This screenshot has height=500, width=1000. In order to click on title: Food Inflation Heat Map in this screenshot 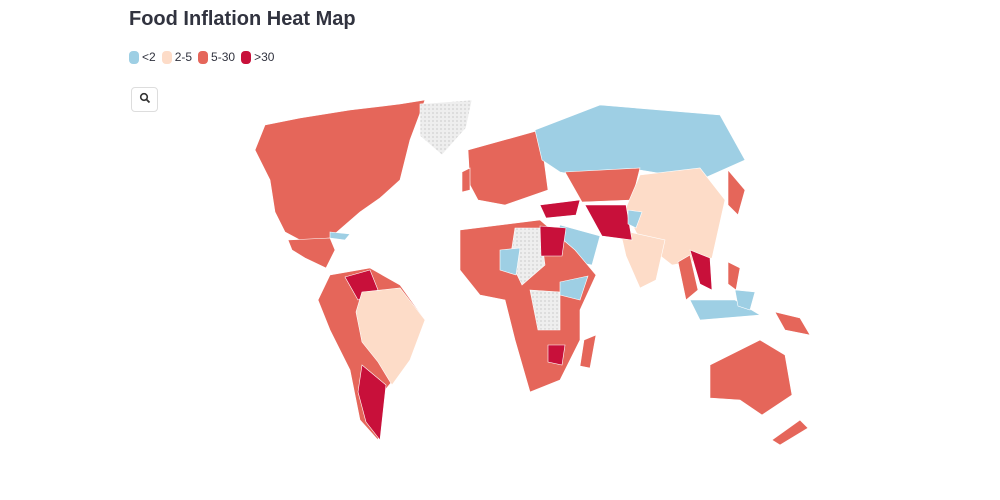, I will do `click(242, 19)`.